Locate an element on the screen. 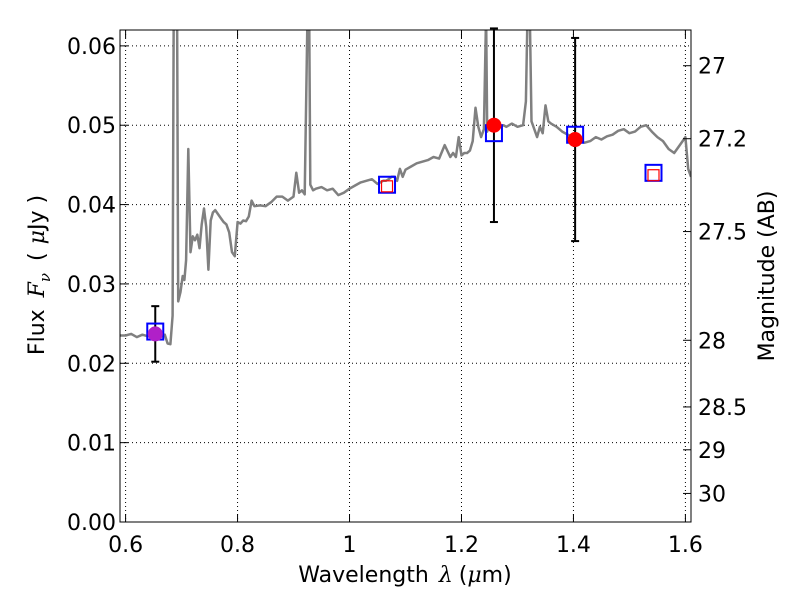 Image resolution: width=800 pixels, height=600 pixels. y-tick-label: 0.06 is located at coordinates (91, 47).